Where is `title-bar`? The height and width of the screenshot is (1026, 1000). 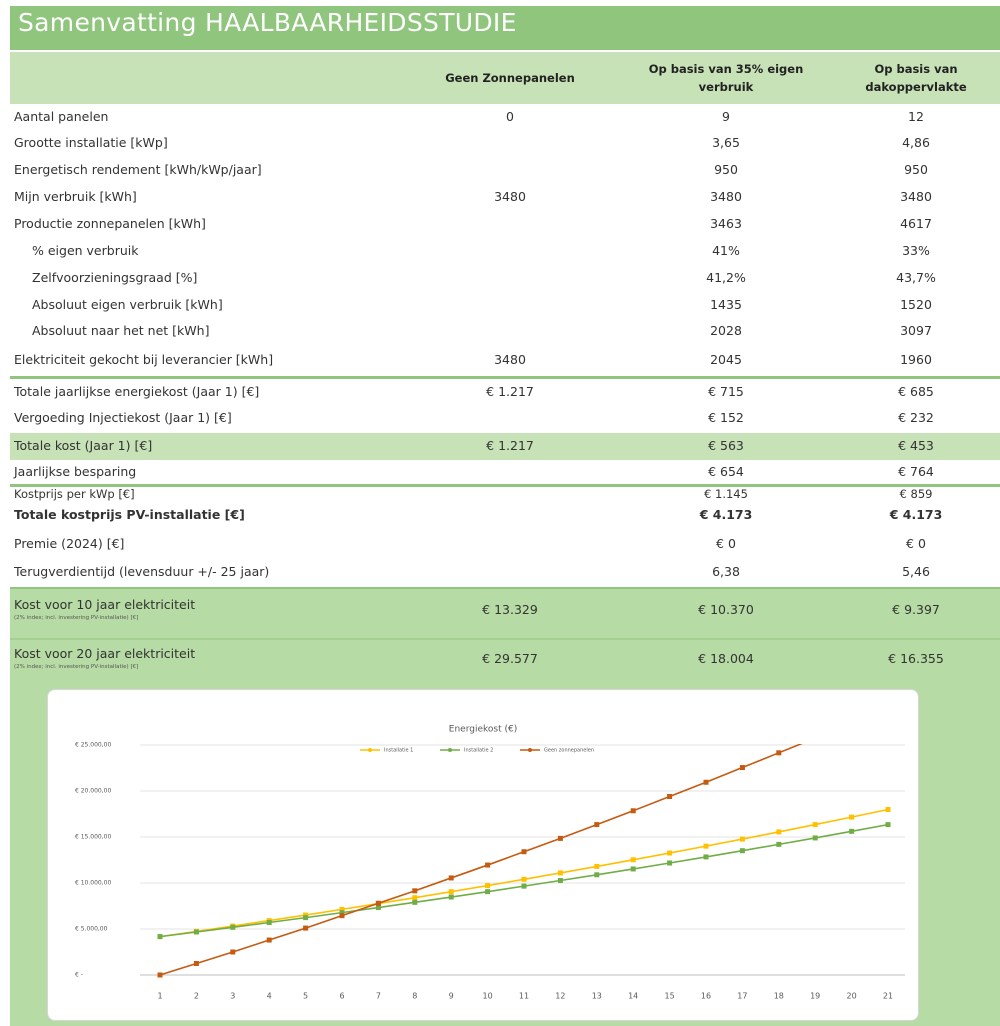
title-bar is located at coordinates (505, 28).